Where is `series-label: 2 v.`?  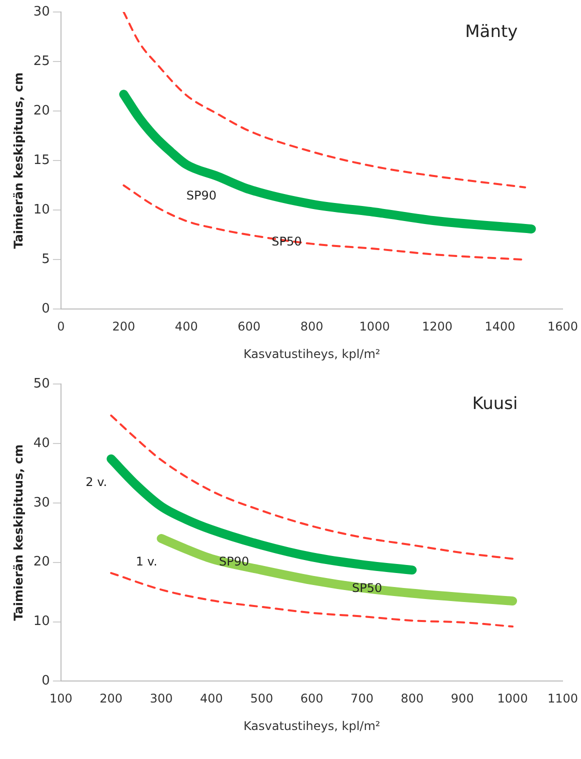 series-label: 2 v. is located at coordinates (97, 482).